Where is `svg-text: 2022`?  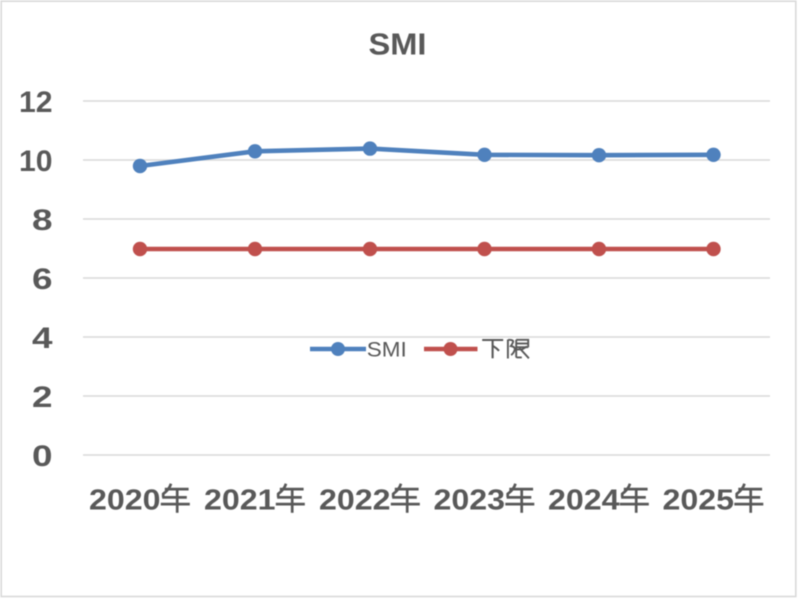 svg-text: 2022 is located at coordinates (355, 501).